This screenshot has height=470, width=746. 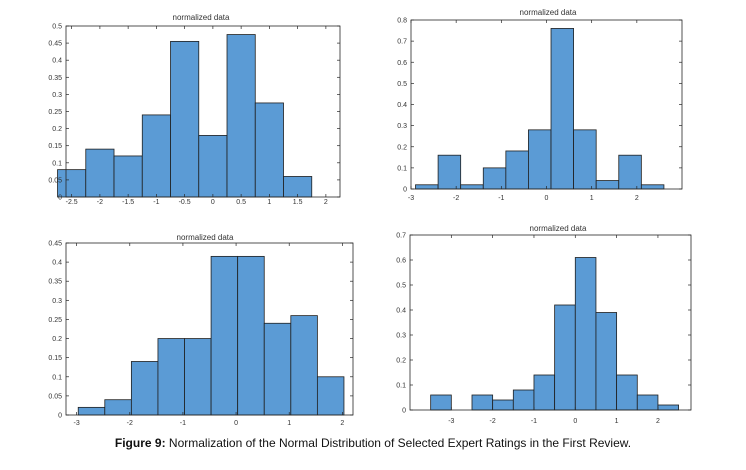 I want to click on y-tick-label: 0.25, so click(x=55, y=112).